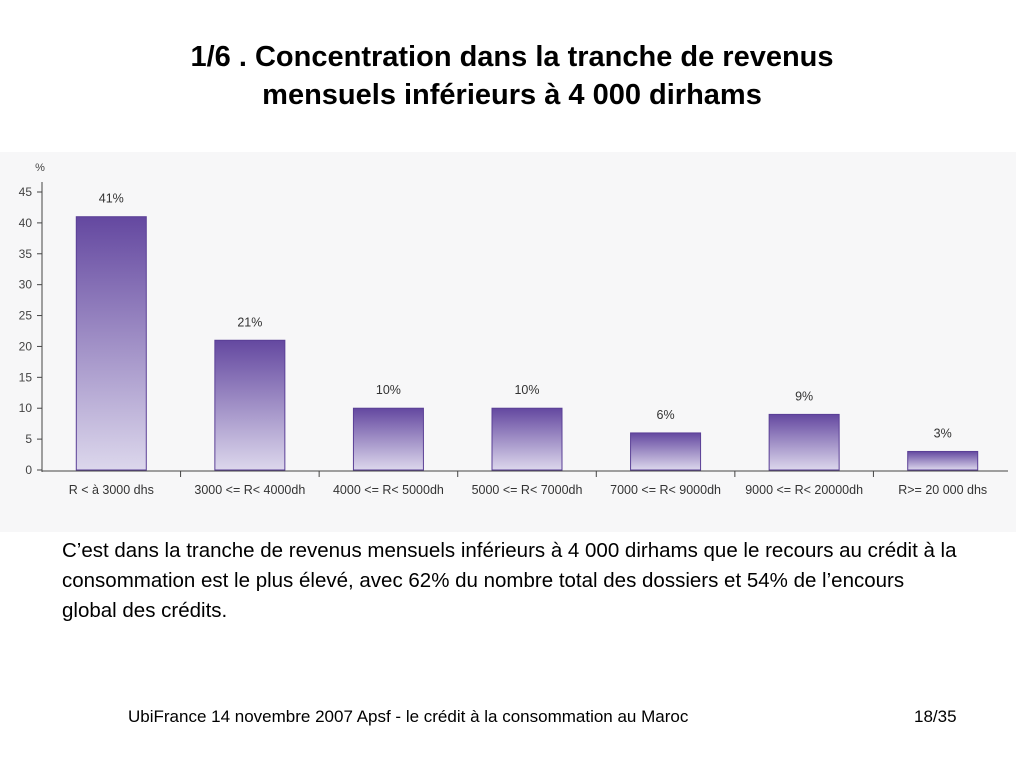 This screenshot has width=1024, height=768. Describe the element at coordinates (935, 716) in the screenshot. I see `page-number: 18/35` at that location.